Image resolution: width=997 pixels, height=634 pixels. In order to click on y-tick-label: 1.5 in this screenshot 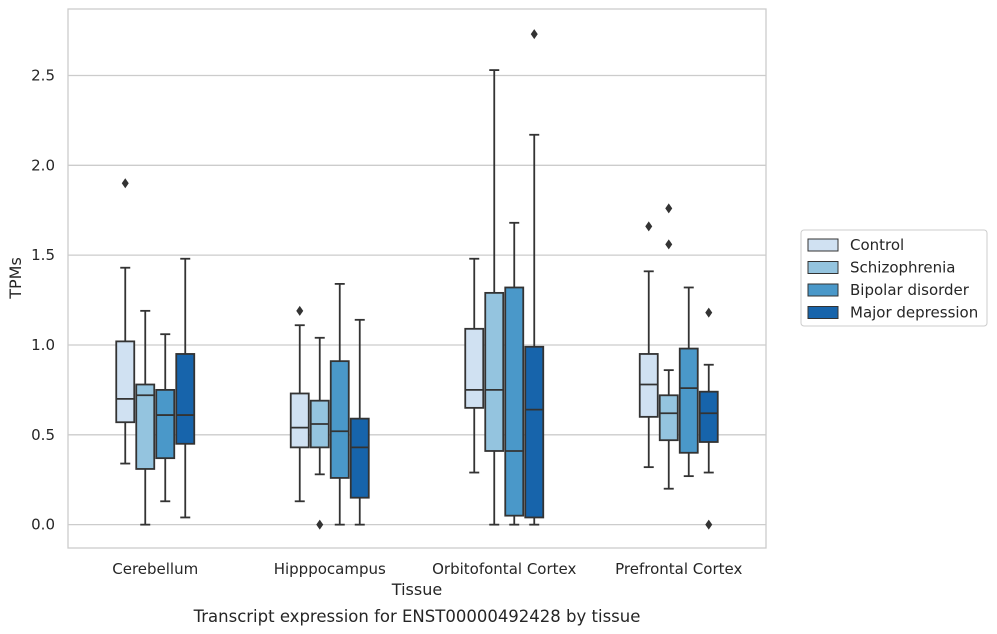, I will do `click(43, 255)`.